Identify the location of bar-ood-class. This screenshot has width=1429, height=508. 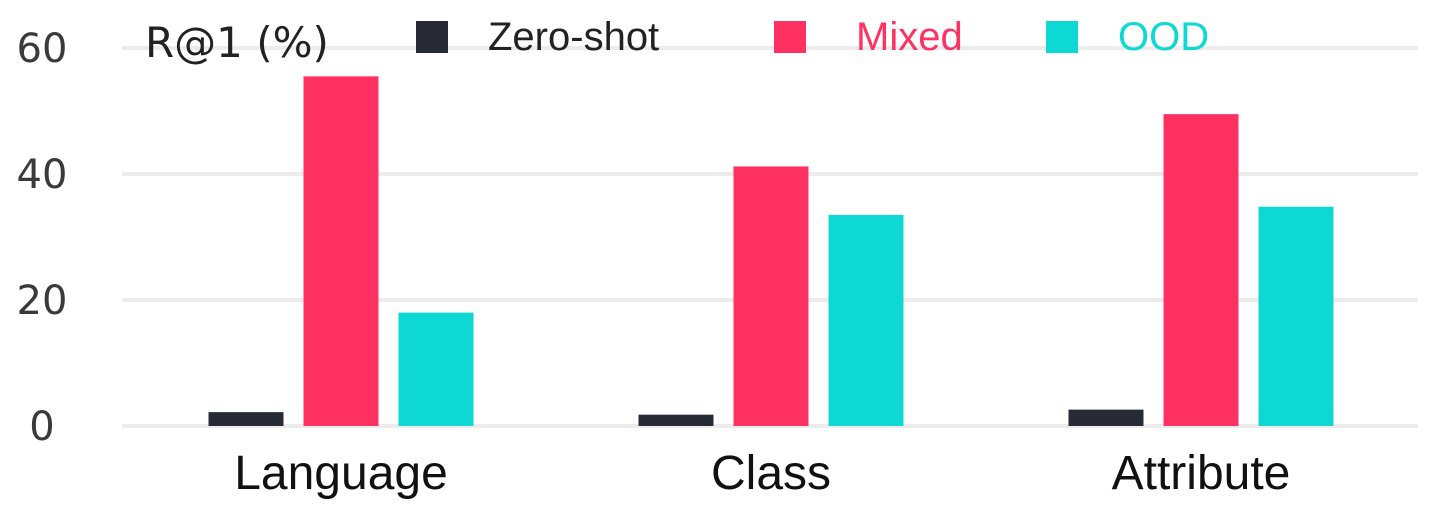
(866, 320).